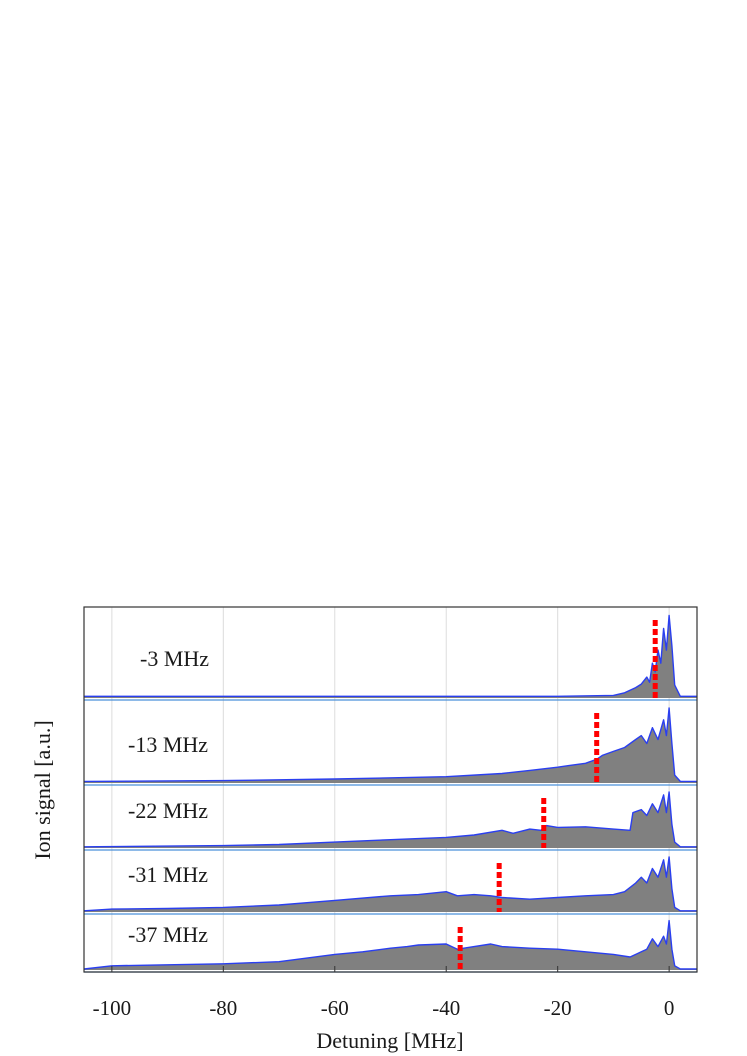  What do you see at coordinates (384, 993) in the screenshot?
I see `ticks-layer: -100 -80 -60 -40 -20 0` at bounding box center [384, 993].